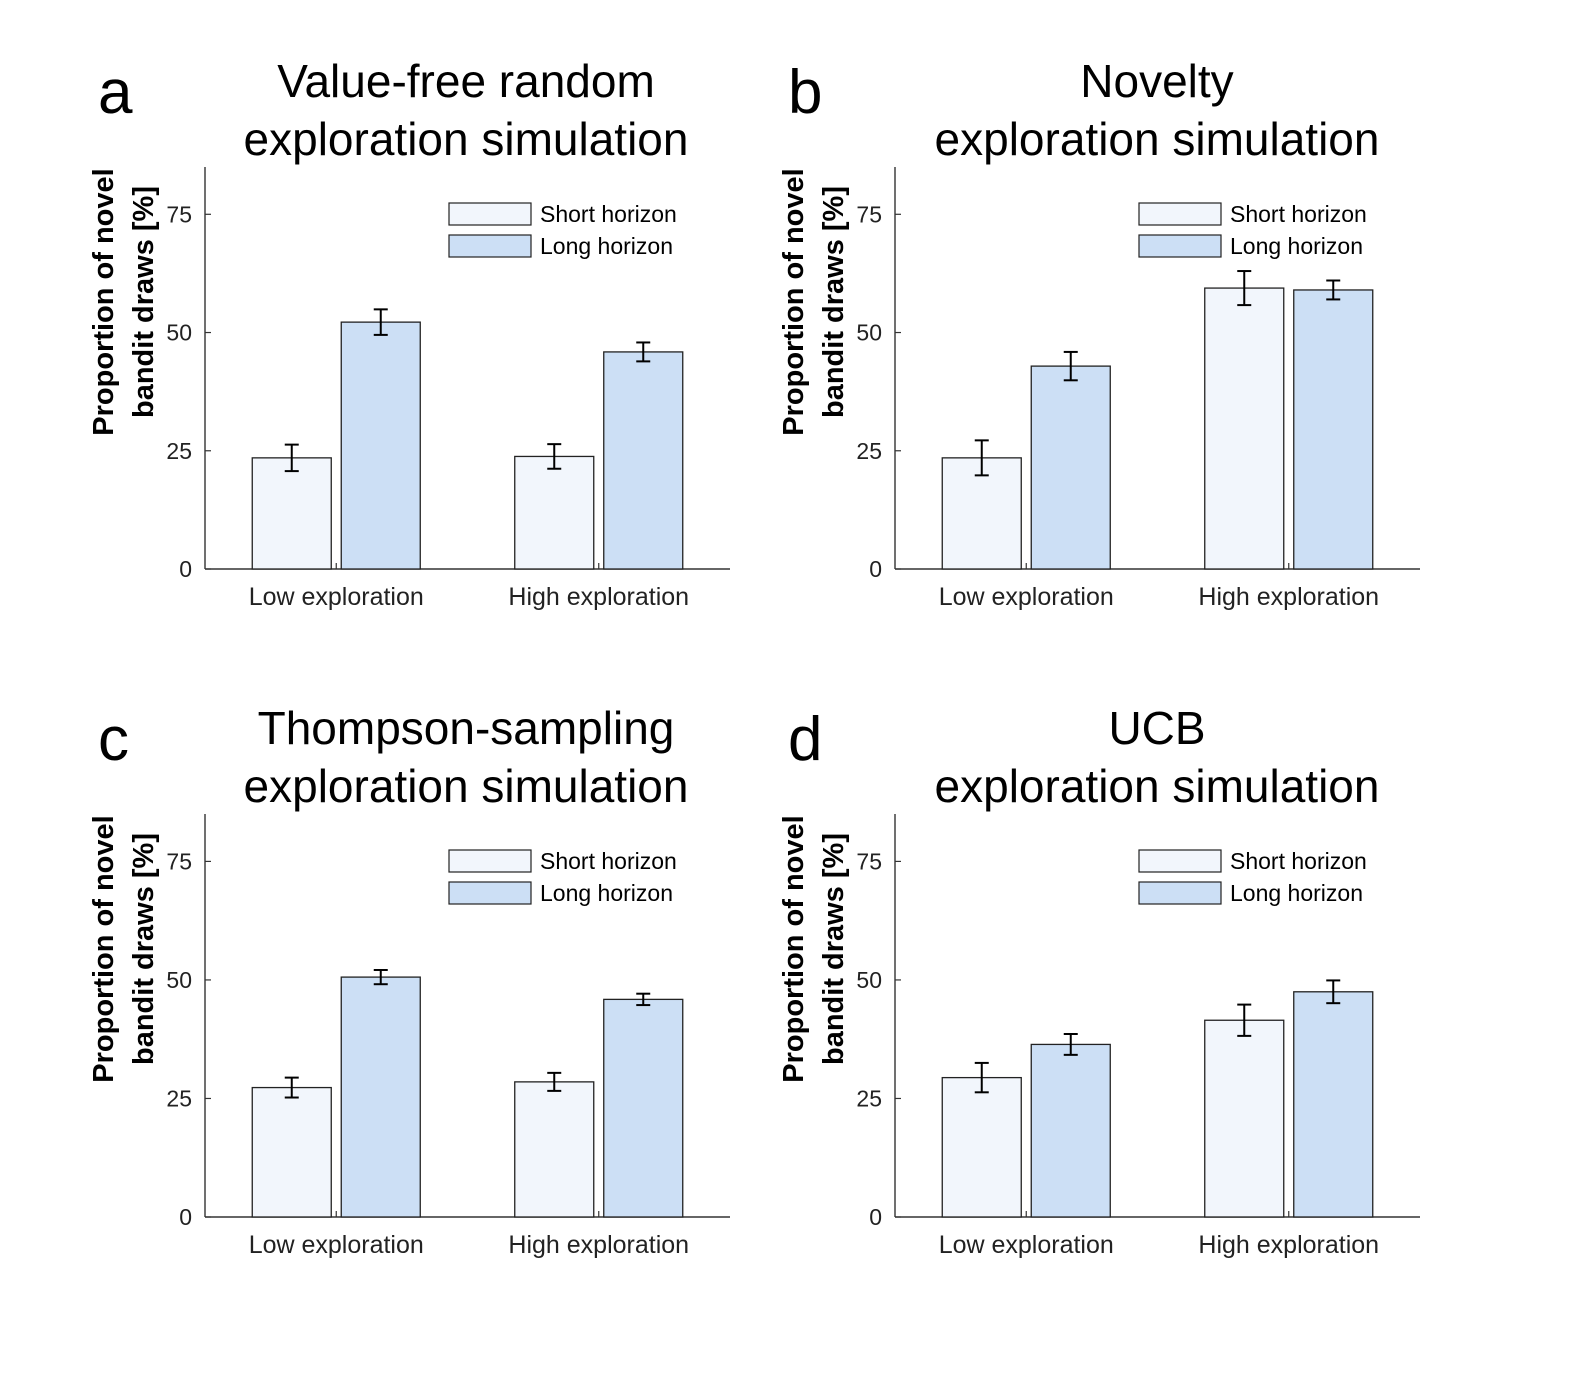 This screenshot has height=1373, width=1575. I want to click on chart-title: Value-free random, so click(466, 81).